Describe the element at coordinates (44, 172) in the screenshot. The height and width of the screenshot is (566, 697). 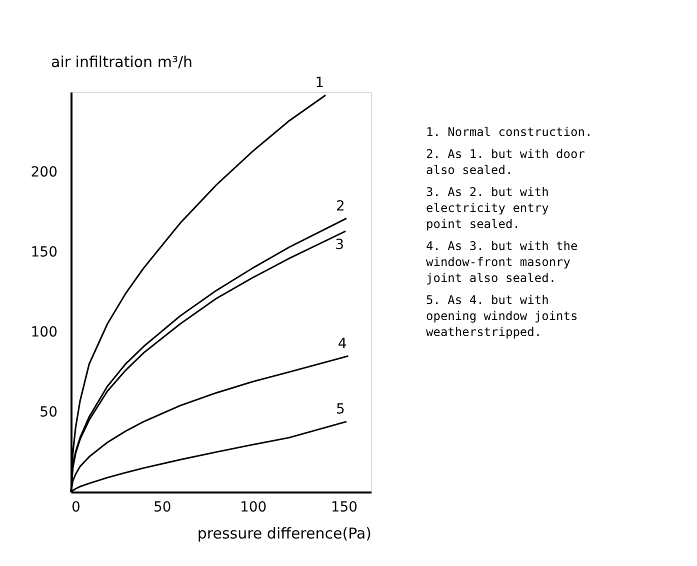
I see `y-tick-label: 200` at that location.